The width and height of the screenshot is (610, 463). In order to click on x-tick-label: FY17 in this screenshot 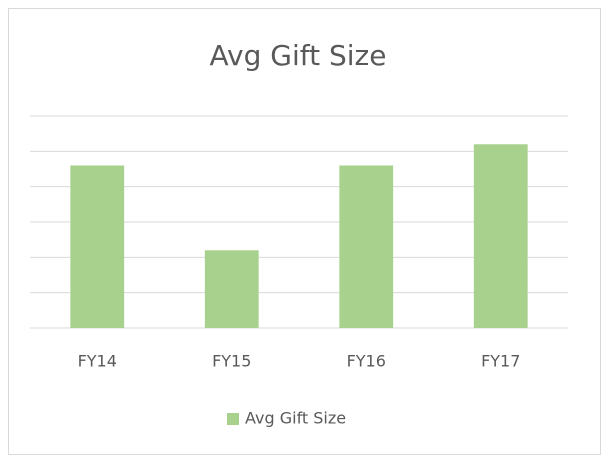, I will do `click(500, 361)`.